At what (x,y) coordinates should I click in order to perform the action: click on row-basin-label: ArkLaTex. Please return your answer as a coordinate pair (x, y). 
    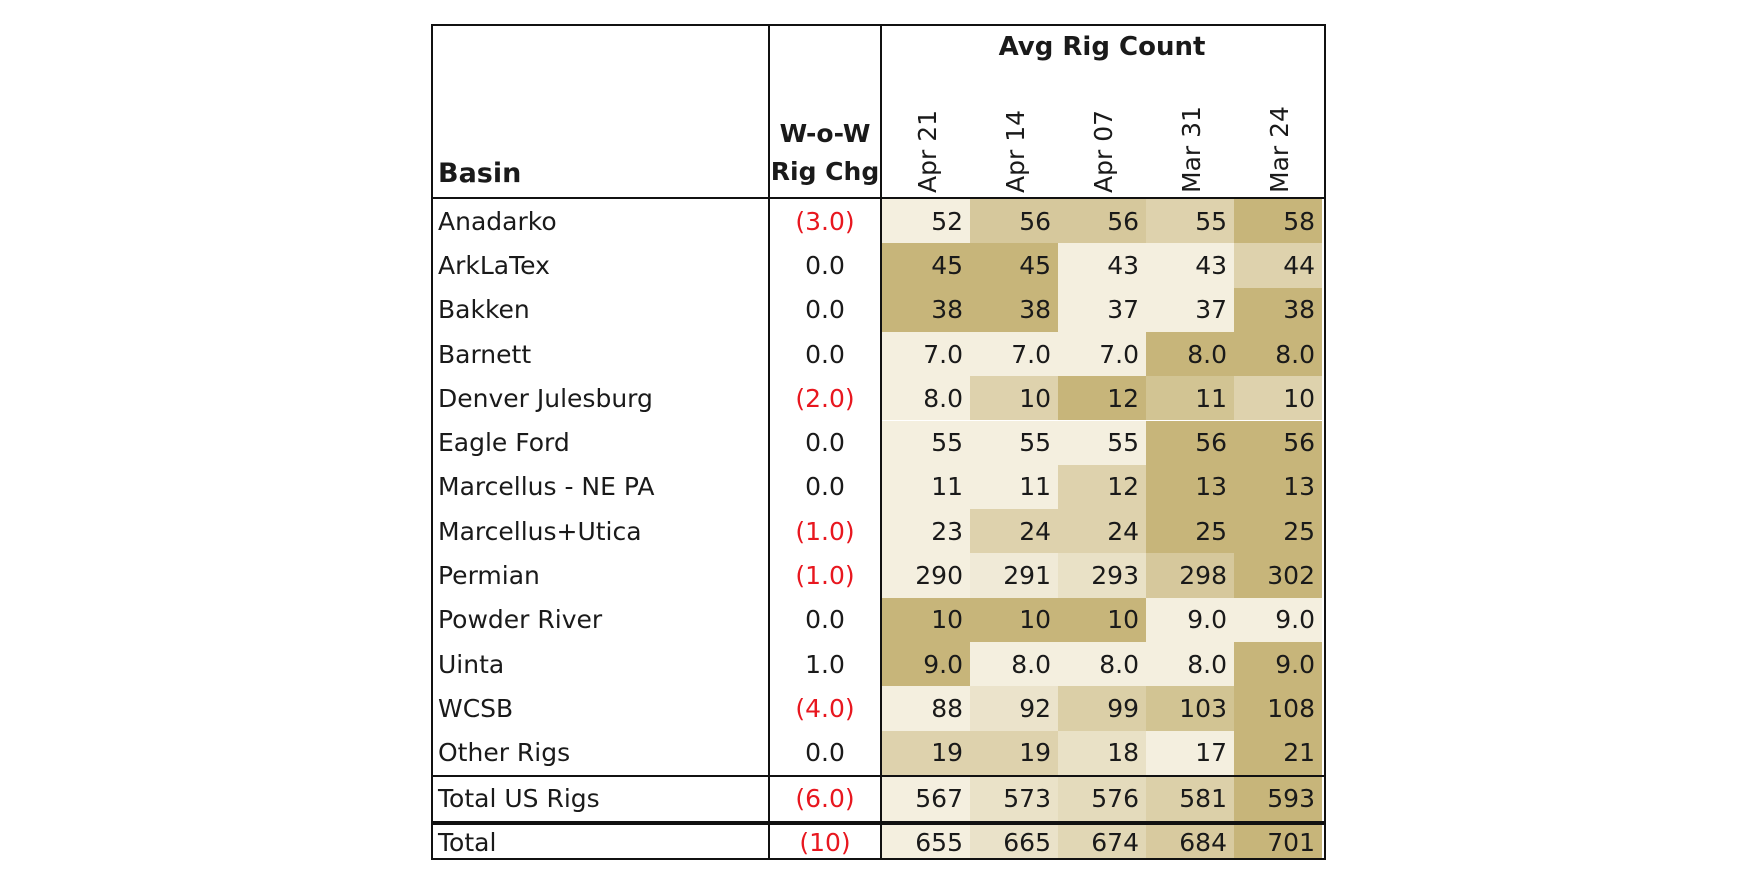
    Looking at the image, I should click on (494, 265).